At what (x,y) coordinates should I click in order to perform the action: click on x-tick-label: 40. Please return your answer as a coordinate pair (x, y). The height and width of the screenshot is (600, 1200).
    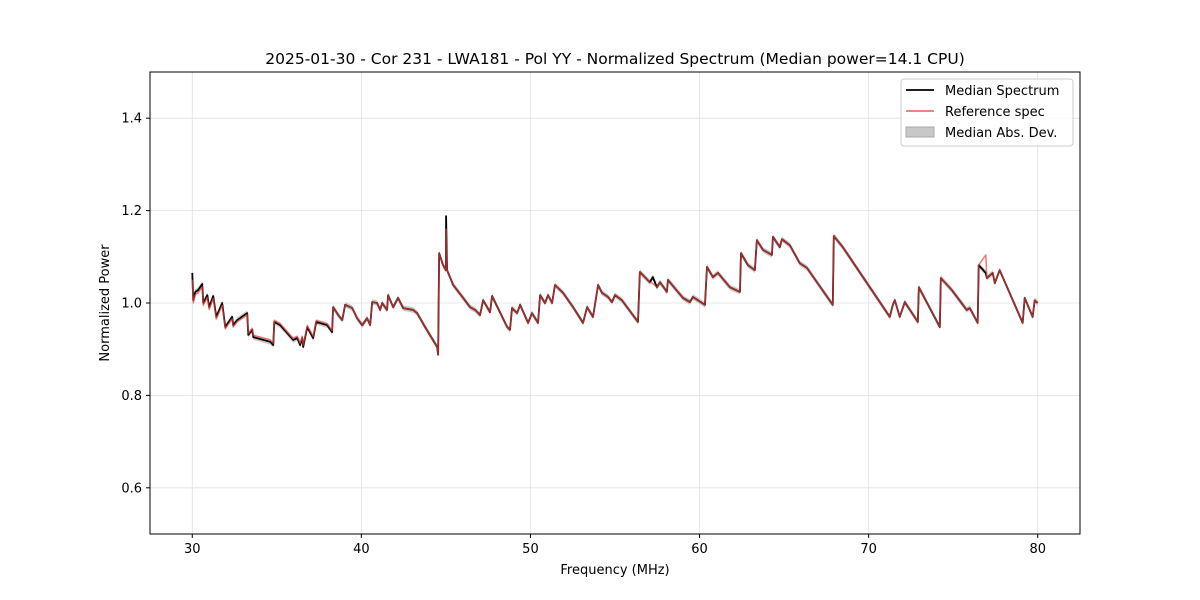
    Looking at the image, I should click on (361, 549).